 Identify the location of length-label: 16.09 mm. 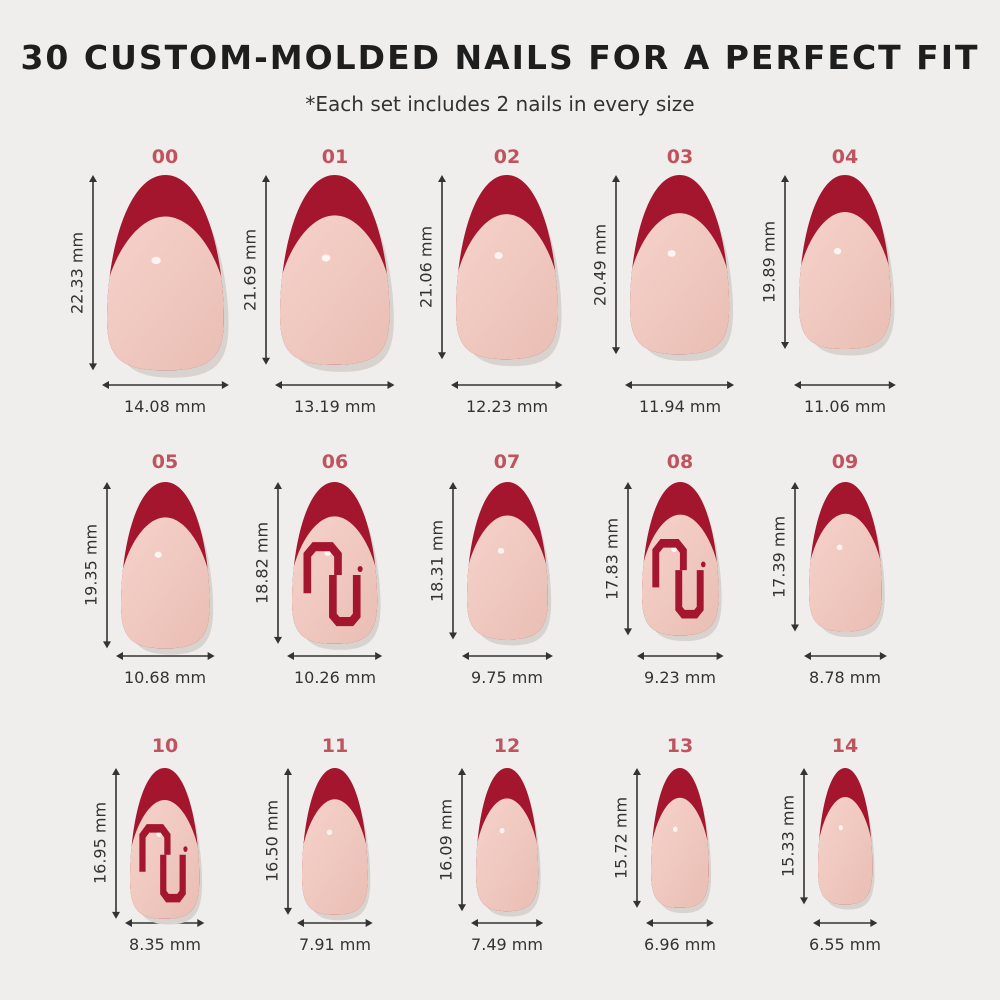
(446, 839).